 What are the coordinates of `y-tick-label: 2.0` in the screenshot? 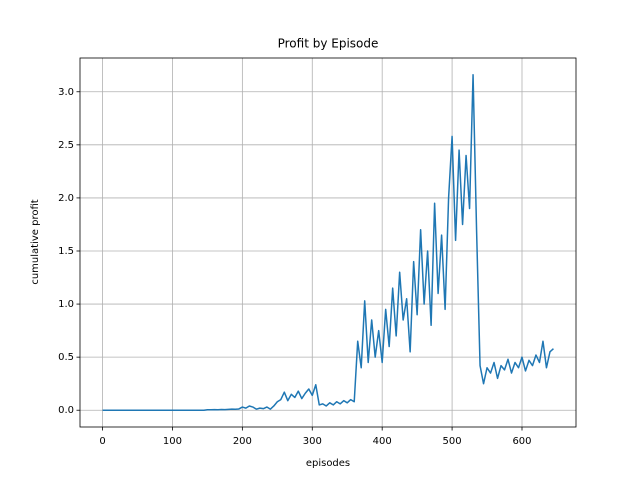 It's located at (66, 198).